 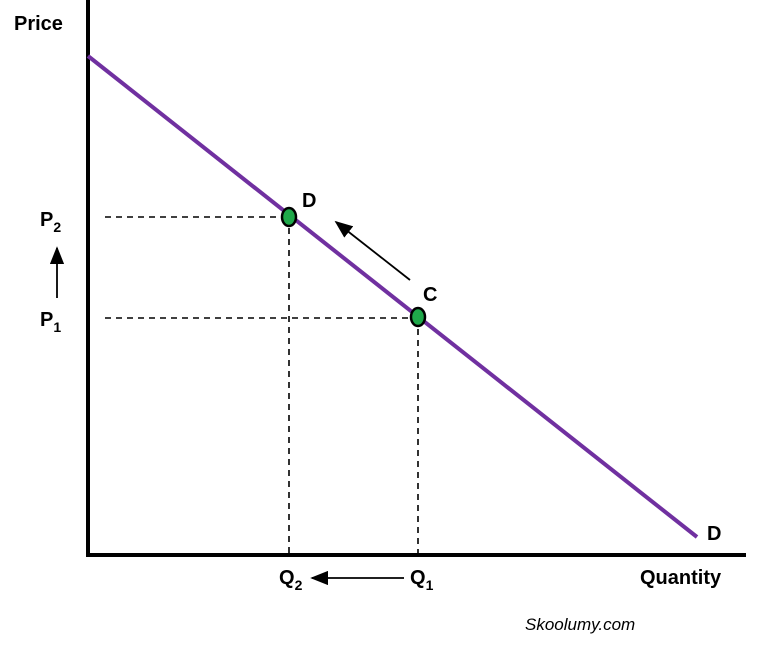 I want to click on arrow, so click(x=372, y=250).